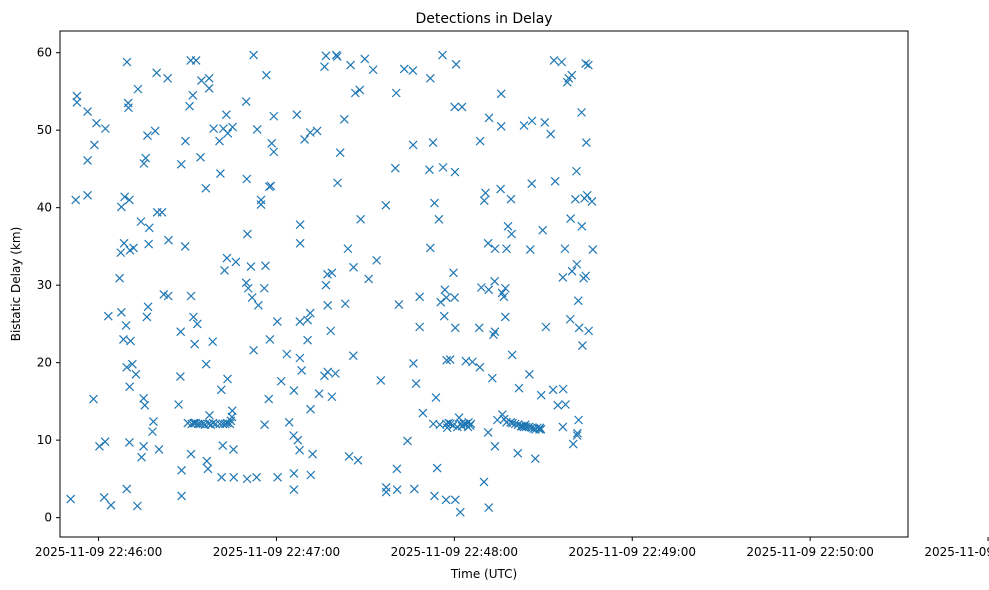 This screenshot has width=989, height=590. I want to click on x-tick-label: 2025-11-09 22:49:00, so click(632, 552).